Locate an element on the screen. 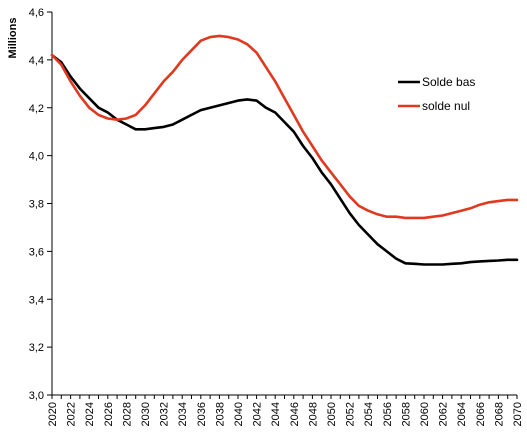 The image size is (527, 440). legend-label: Solde bas is located at coordinates (448, 82).